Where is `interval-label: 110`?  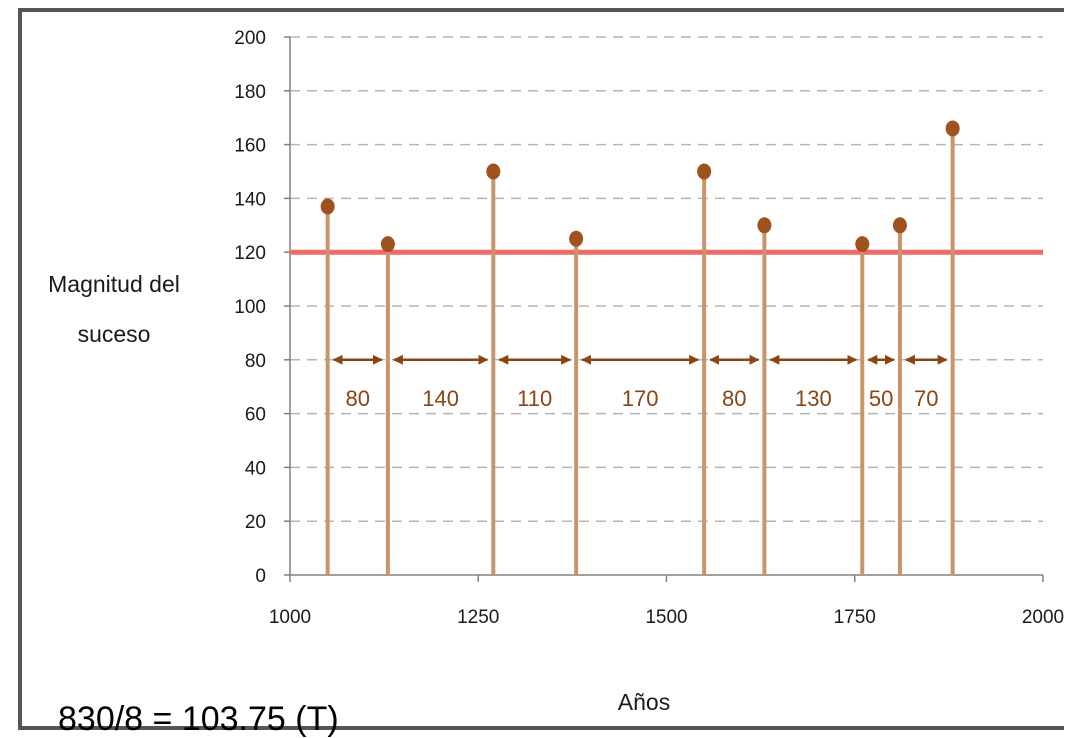
interval-label: 110 is located at coordinates (534, 398).